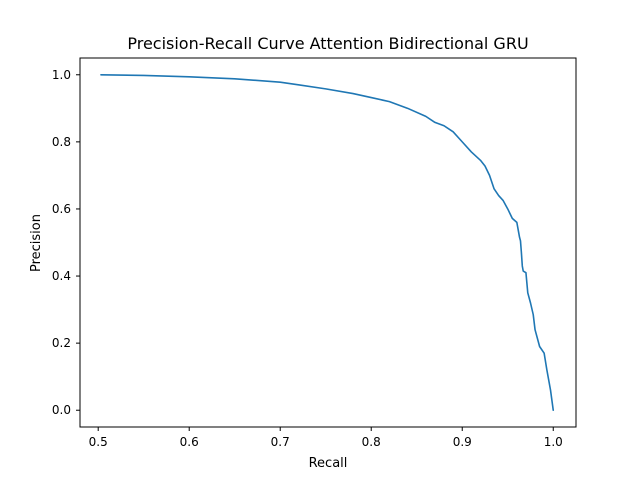 Image resolution: width=640 pixels, height=480 pixels. What do you see at coordinates (61, 142) in the screenshot?
I see `y-tick-label: 0.8` at bounding box center [61, 142].